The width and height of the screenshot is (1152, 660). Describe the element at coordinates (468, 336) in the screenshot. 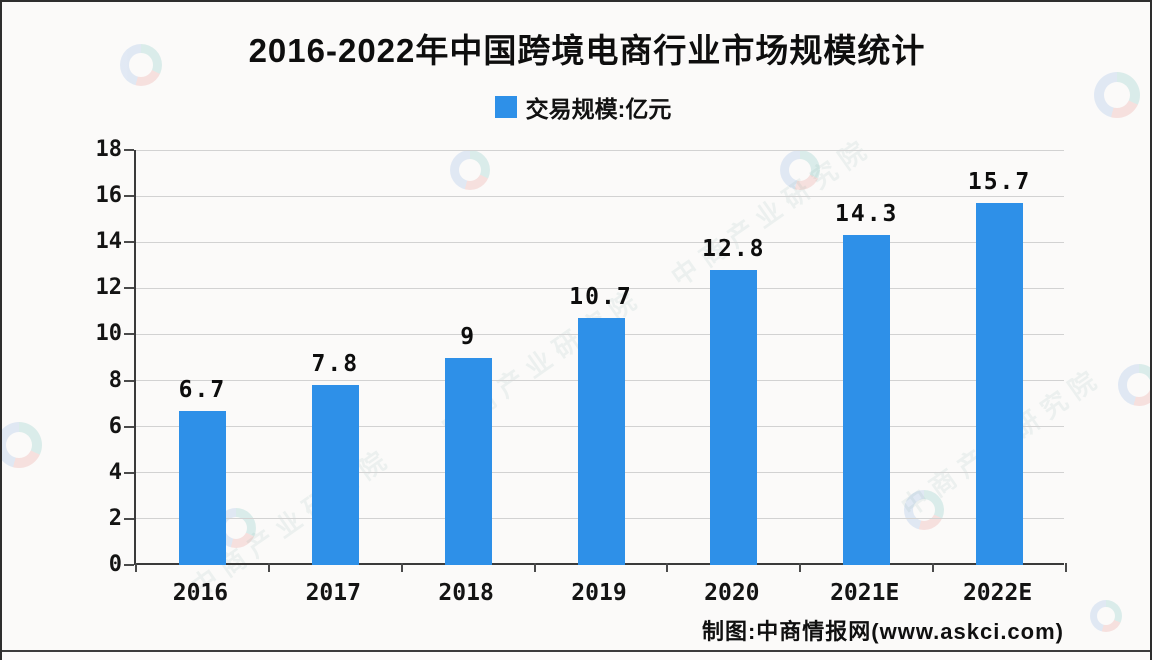

I see `bar-value-label: 9` at that location.